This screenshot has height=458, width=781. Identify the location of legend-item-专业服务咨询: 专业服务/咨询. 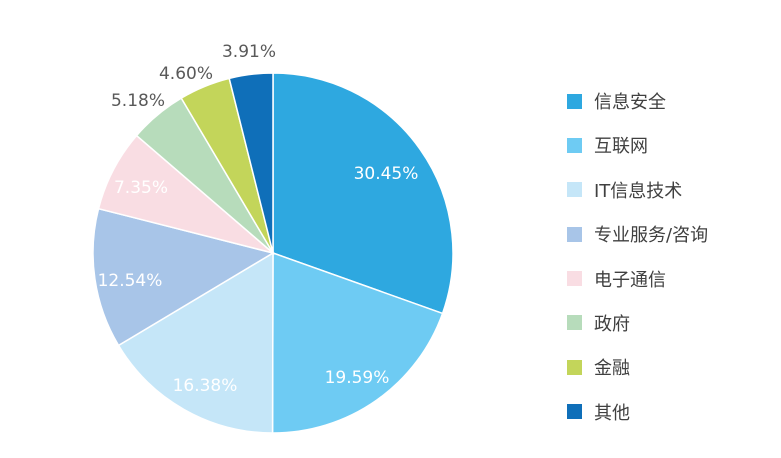
(637, 234).